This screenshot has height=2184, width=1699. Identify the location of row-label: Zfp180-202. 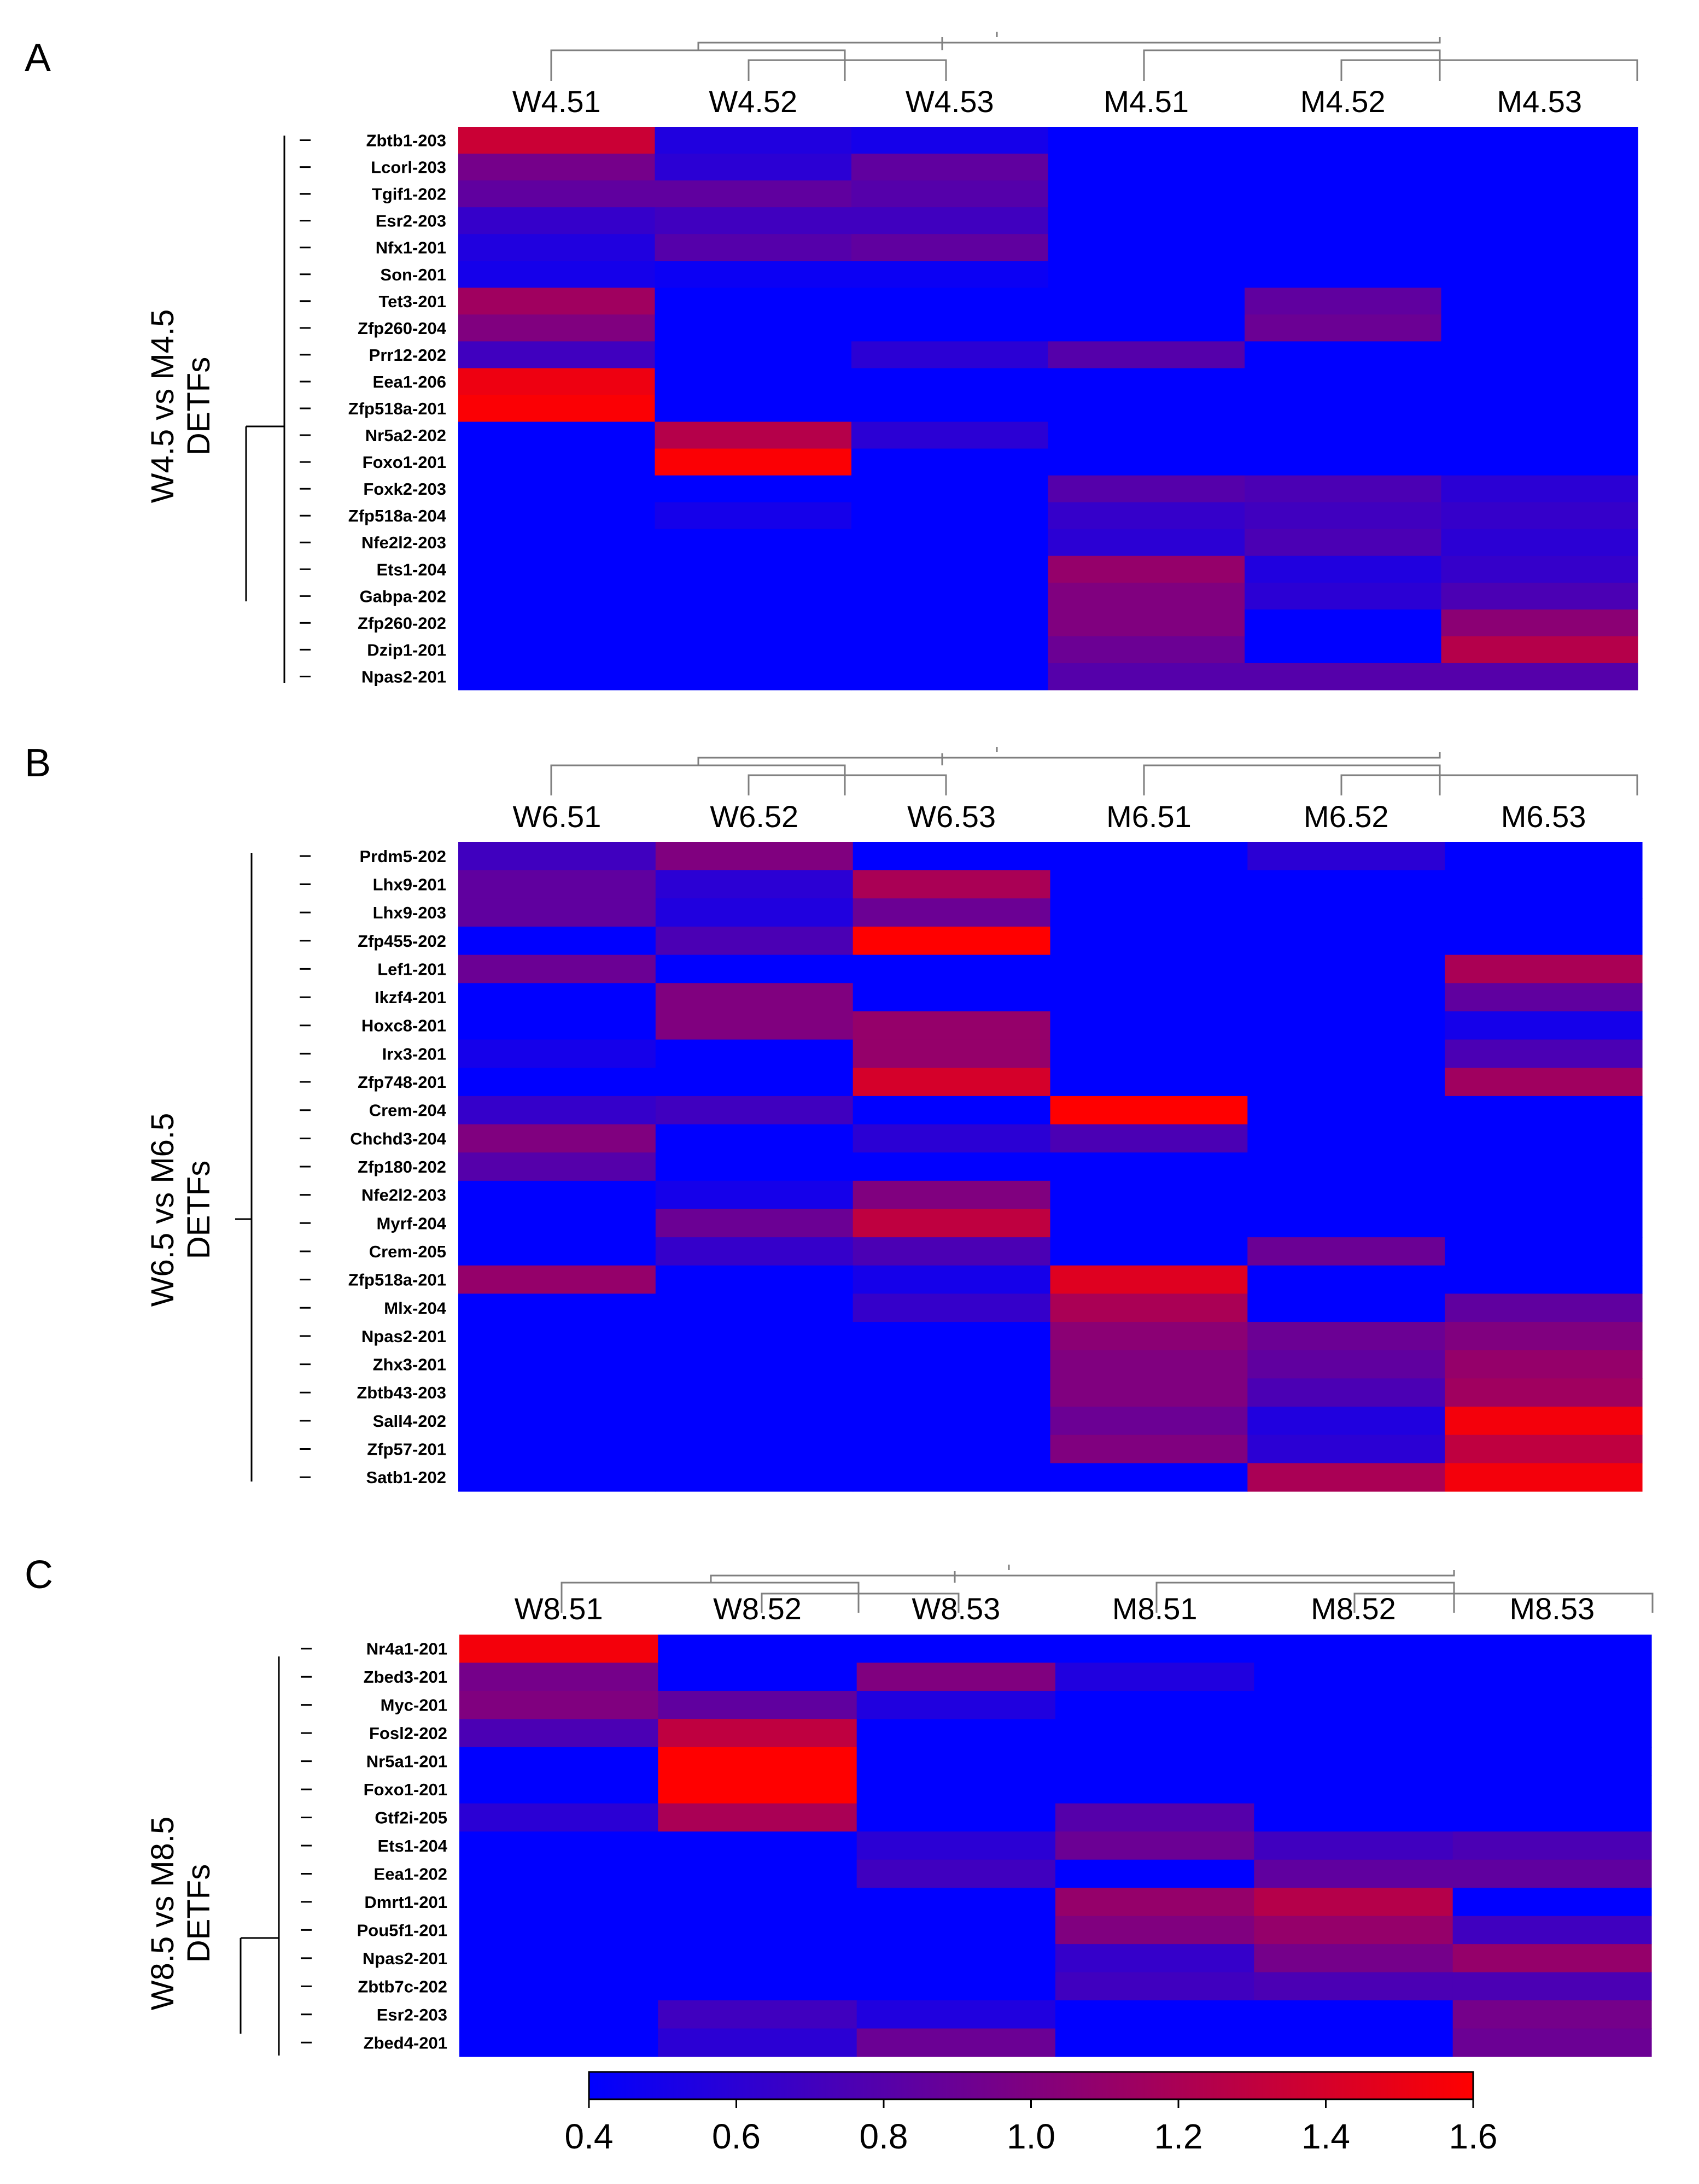
(402, 1166).